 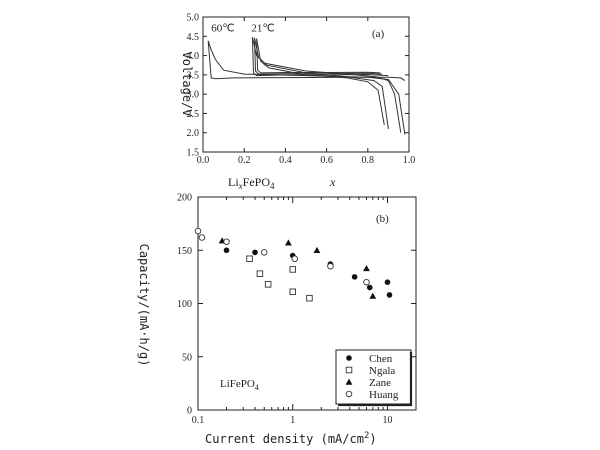 What do you see at coordinates (387, 420) in the screenshot?
I see `current-x-tick-label: 10` at bounding box center [387, 420].